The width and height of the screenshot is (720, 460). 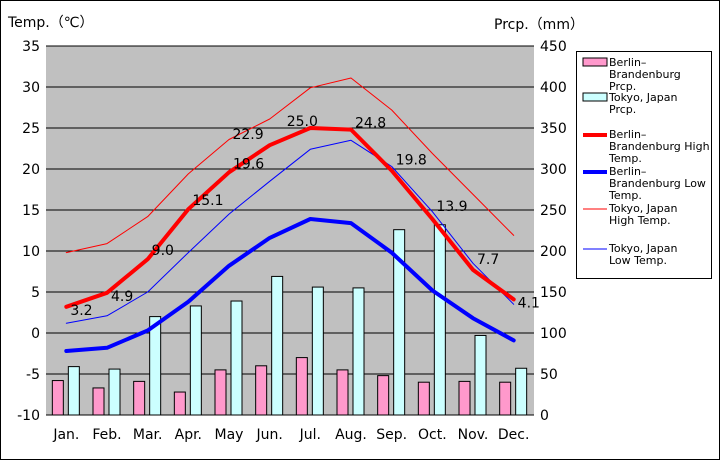 I want to click on x-tick-label: Sep., so click(x=391, y=435).